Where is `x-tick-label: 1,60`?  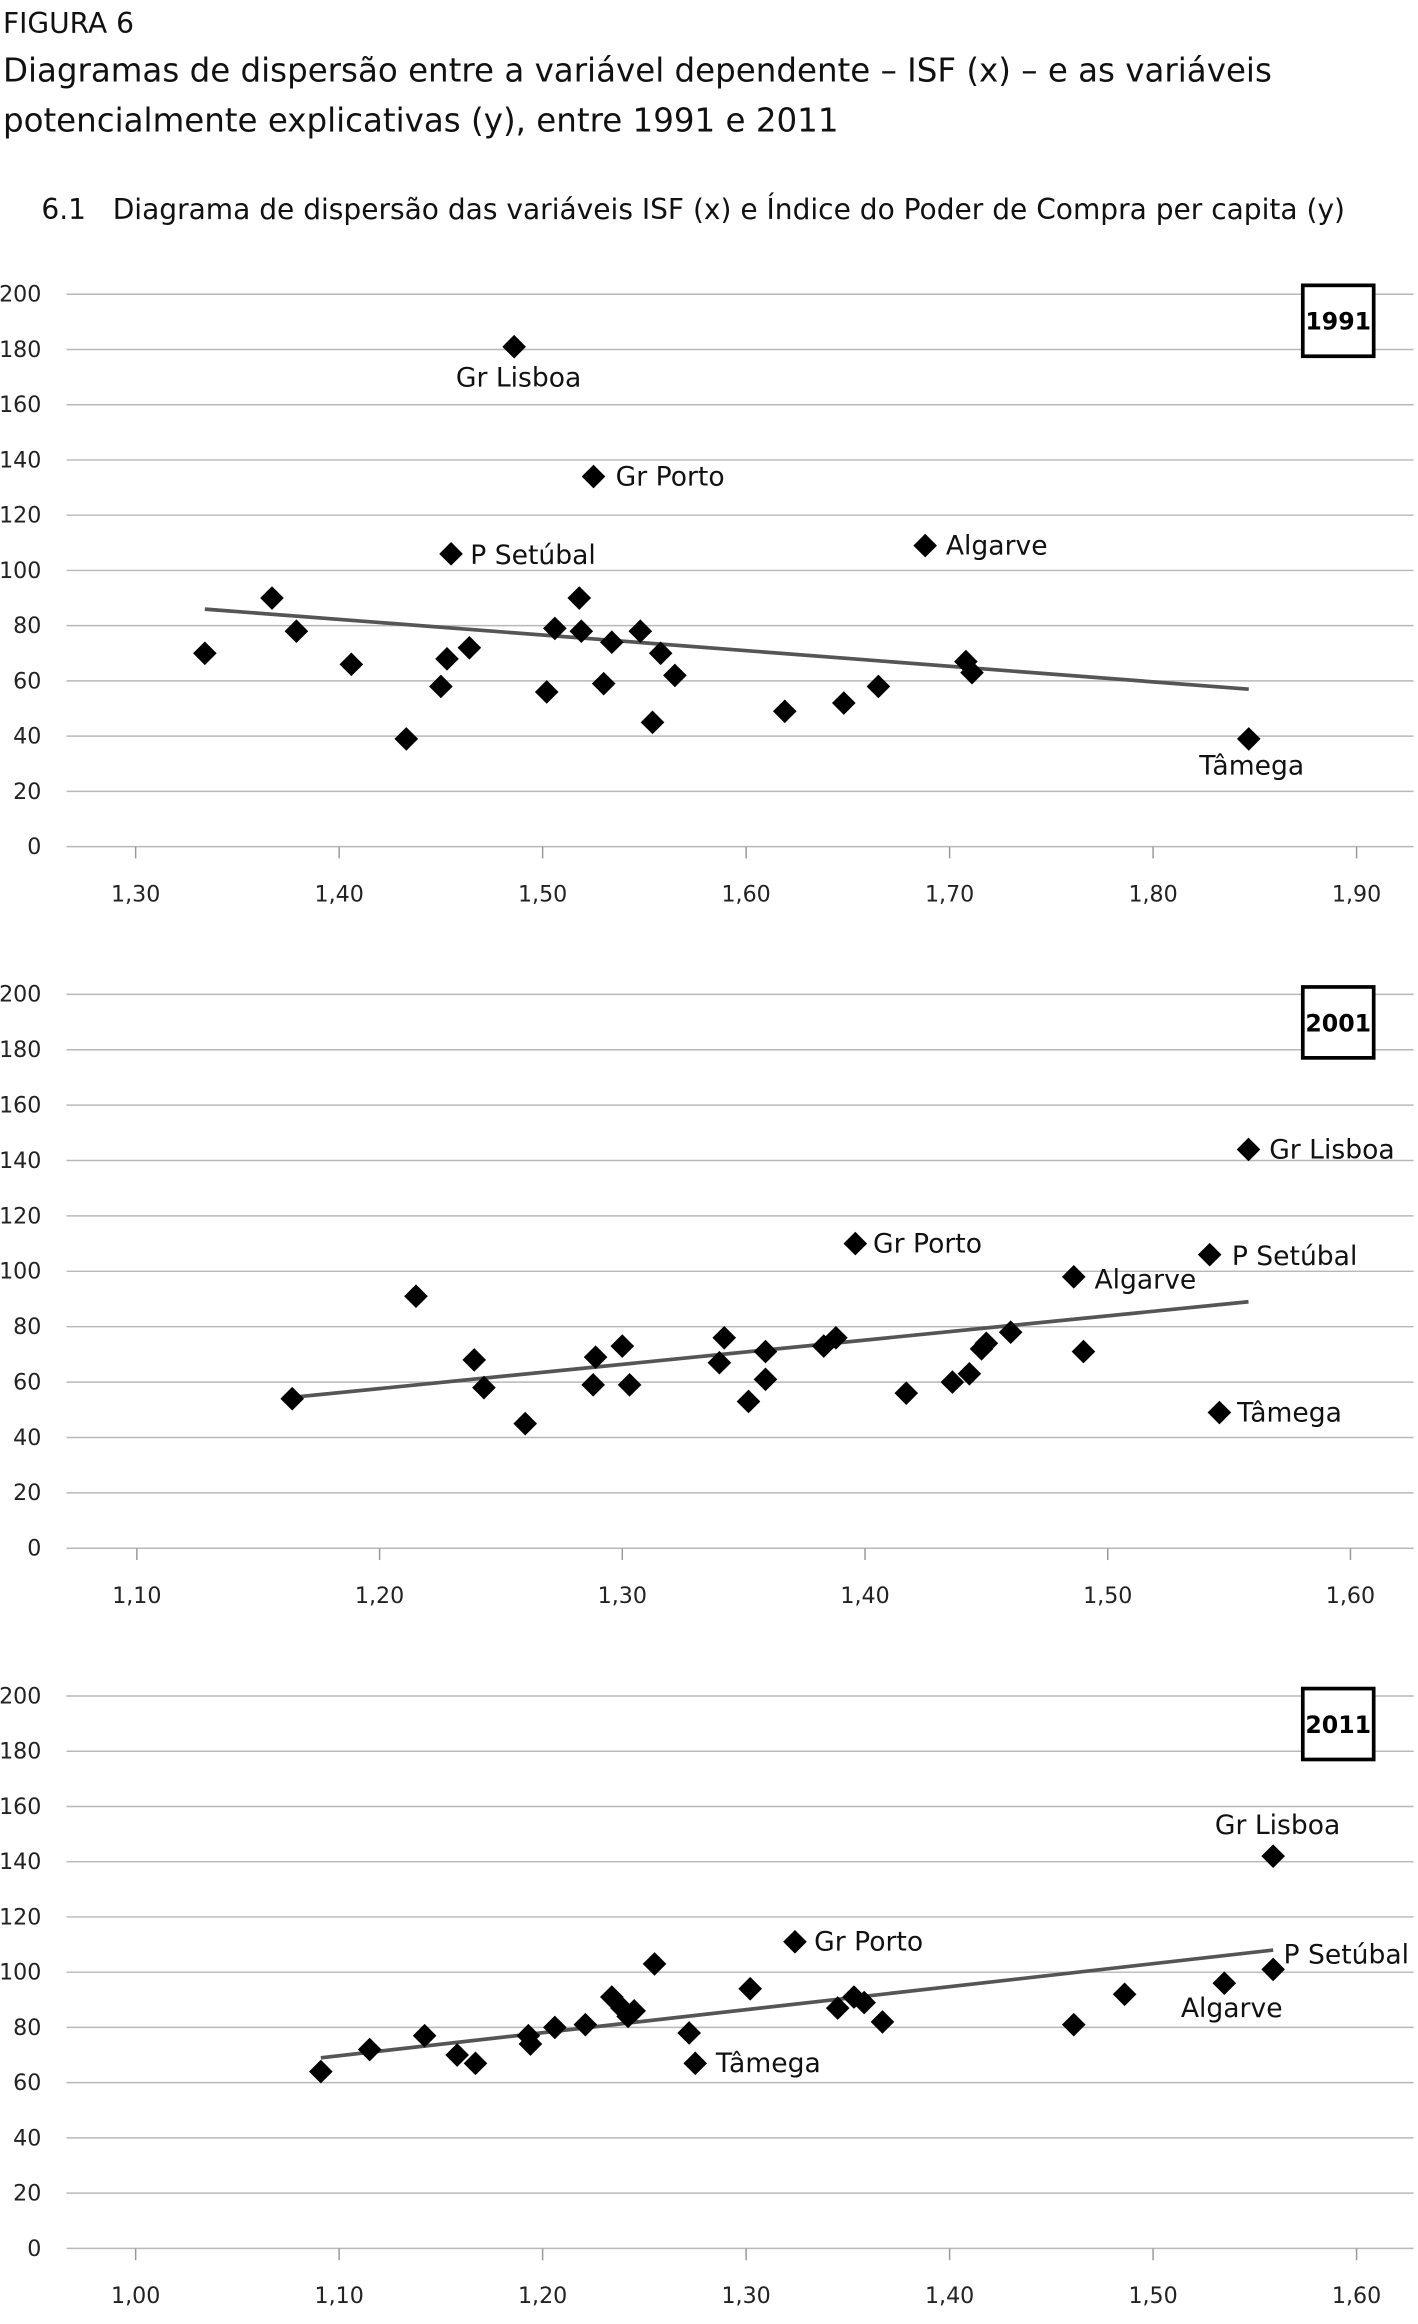 x-tick-label: 1,60 is located at coordinates (745, 894).